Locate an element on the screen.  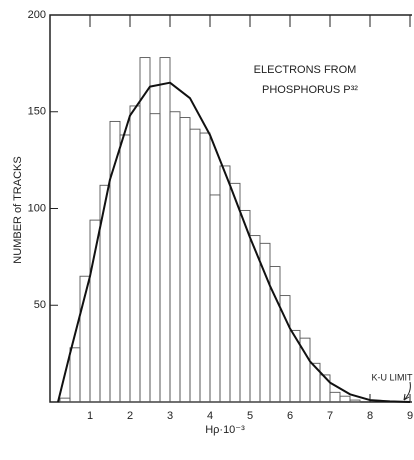
x-tick-label: 8 is located at coordinates (370, 416).